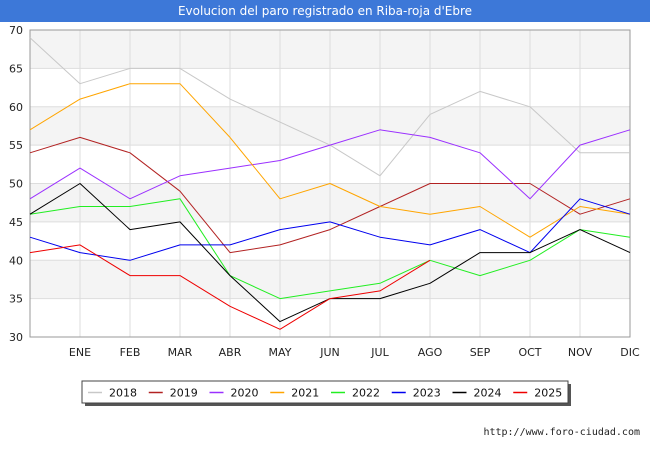 This screenshot has width=650, height=450. What do you see at coordinates (329, 352) in the screenshot?
I see `x-tick-label: JUN` at bounding box center [329, 352].